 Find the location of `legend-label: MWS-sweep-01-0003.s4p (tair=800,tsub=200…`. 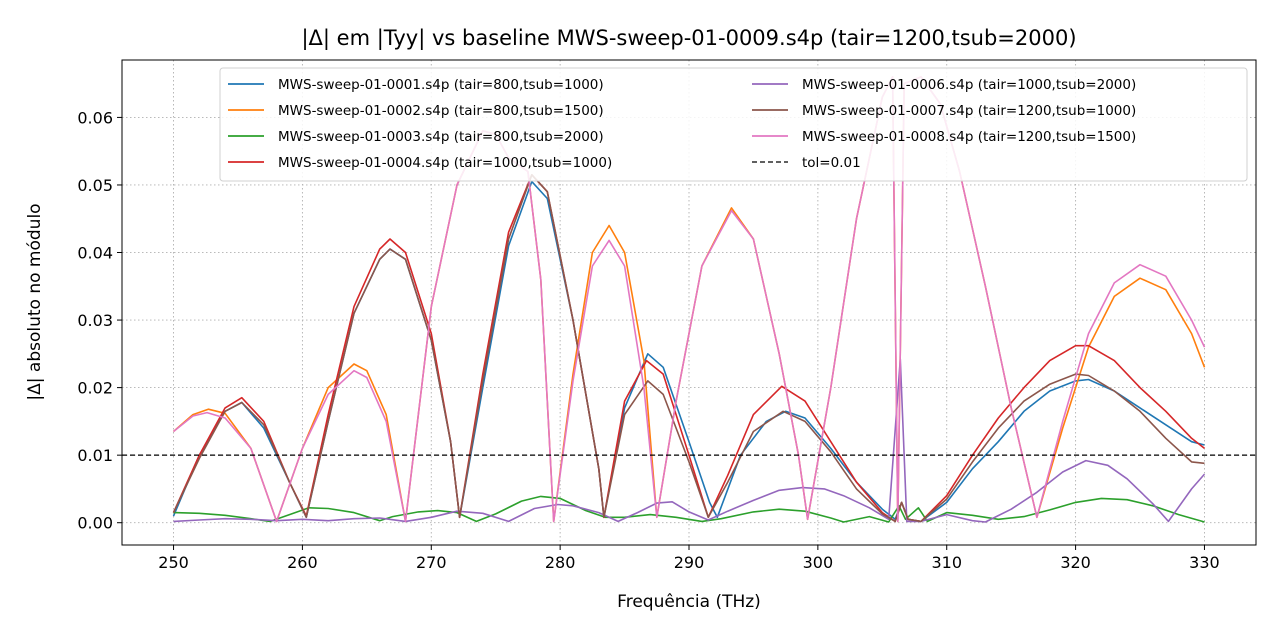

legend-label: MWS-sweep-01-0003.s4p (tair=800,tsub=200… is located at coordinates (441, 137).